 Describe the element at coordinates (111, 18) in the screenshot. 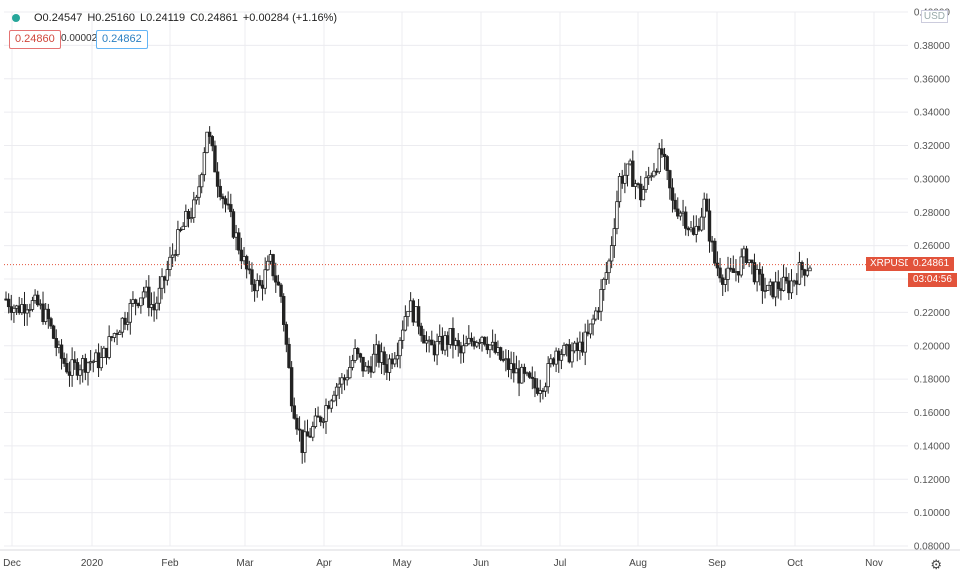

I see `high-value: H0.25160` at that location.